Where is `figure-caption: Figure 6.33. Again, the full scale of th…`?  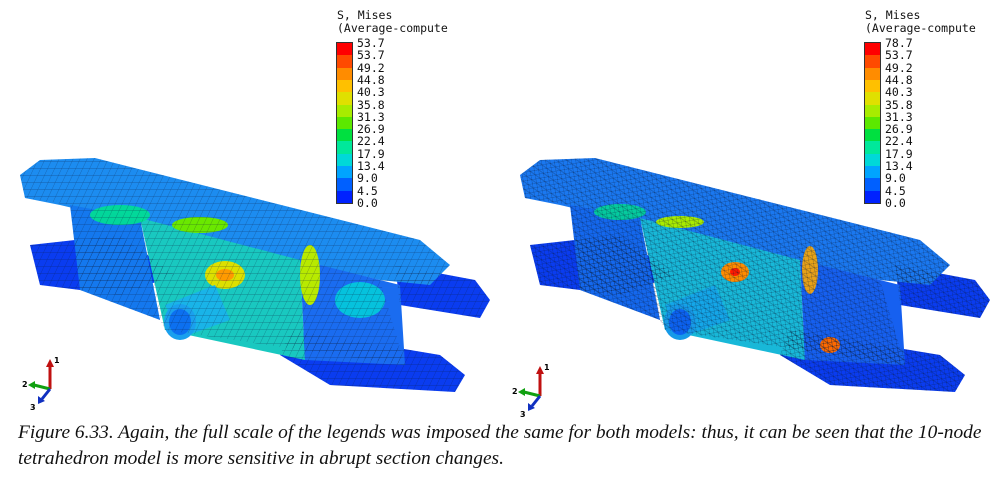
figure-caption: Figure 6.33. Again, the full scale of th… is located at coordinates (500, 445).